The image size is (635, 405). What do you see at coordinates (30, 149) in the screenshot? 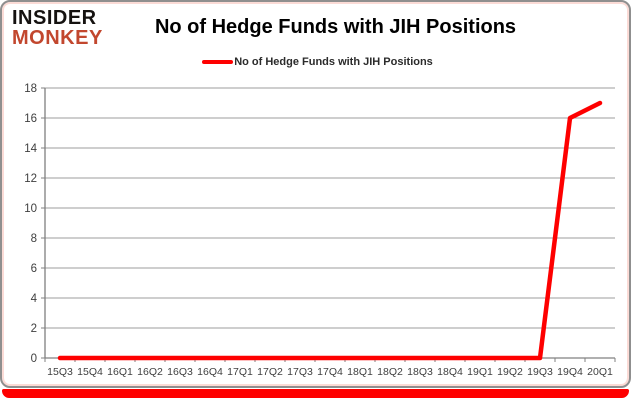
I see `y-tick-label: 14` at bounding box center [30, 149].